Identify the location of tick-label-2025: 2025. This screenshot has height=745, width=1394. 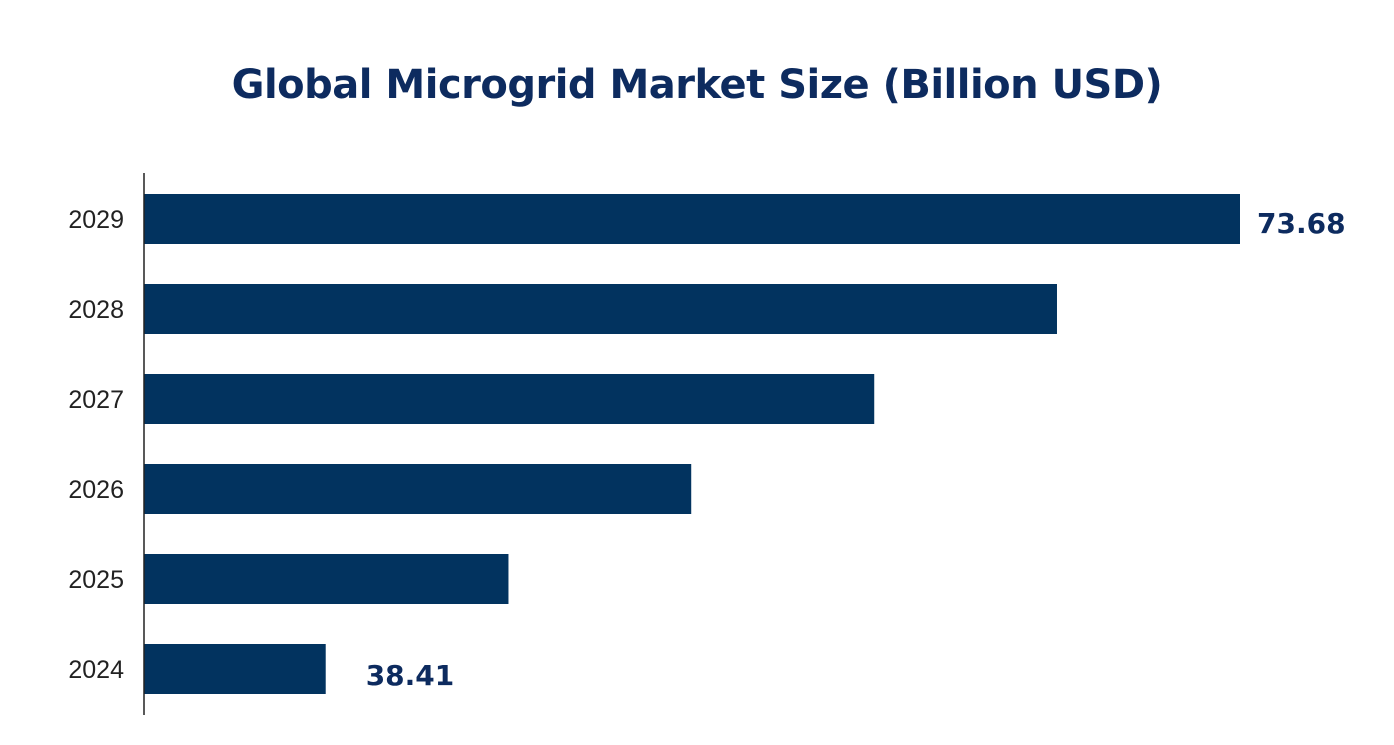
(96, 580).